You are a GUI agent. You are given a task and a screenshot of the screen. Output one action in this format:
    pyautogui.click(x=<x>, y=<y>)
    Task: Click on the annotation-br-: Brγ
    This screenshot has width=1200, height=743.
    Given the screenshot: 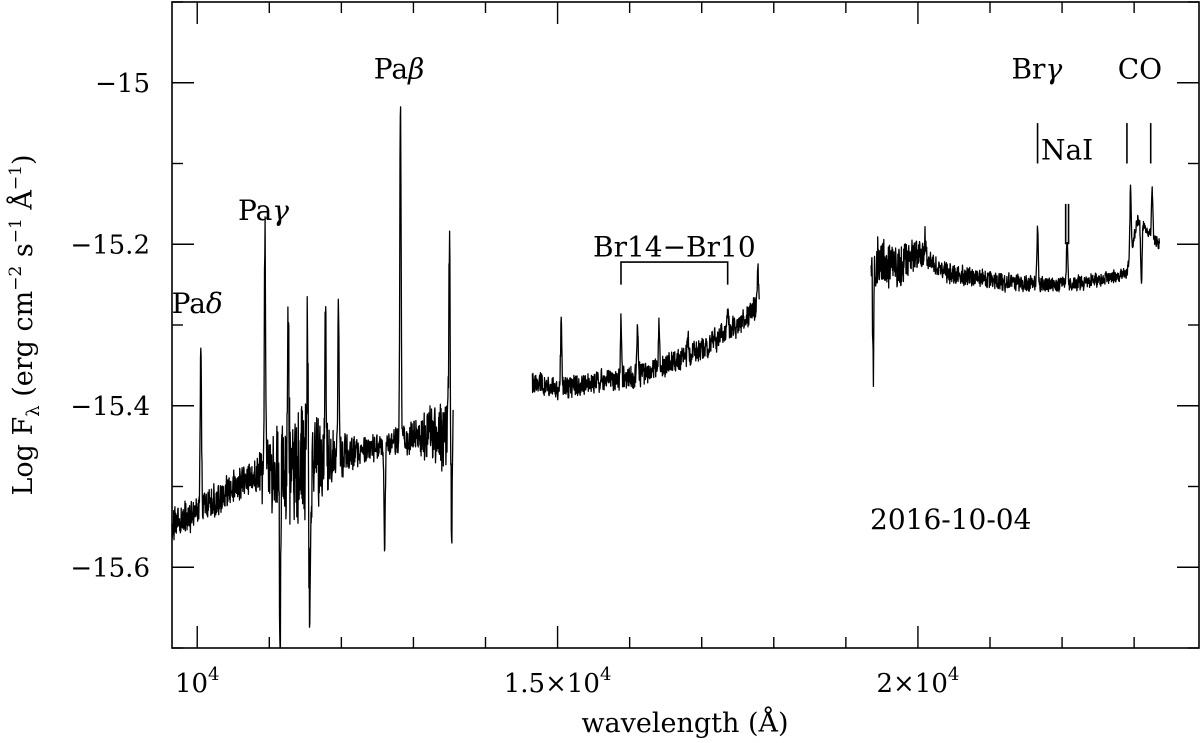 What is the action you would take?
    pyautogui.click(x=1036, y=69)
    